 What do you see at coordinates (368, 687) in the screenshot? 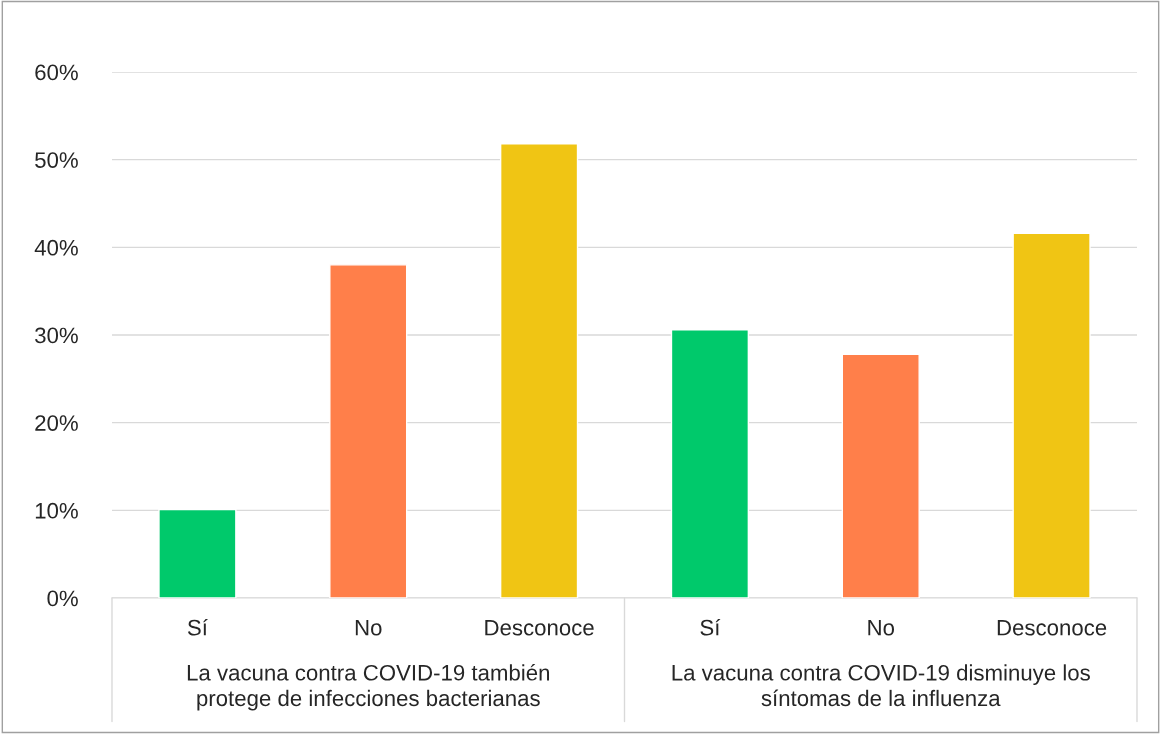
I see `text: La vacuna contra COVID-19 también protege de infecciones bacterianas` at bounding box center [368, 687].